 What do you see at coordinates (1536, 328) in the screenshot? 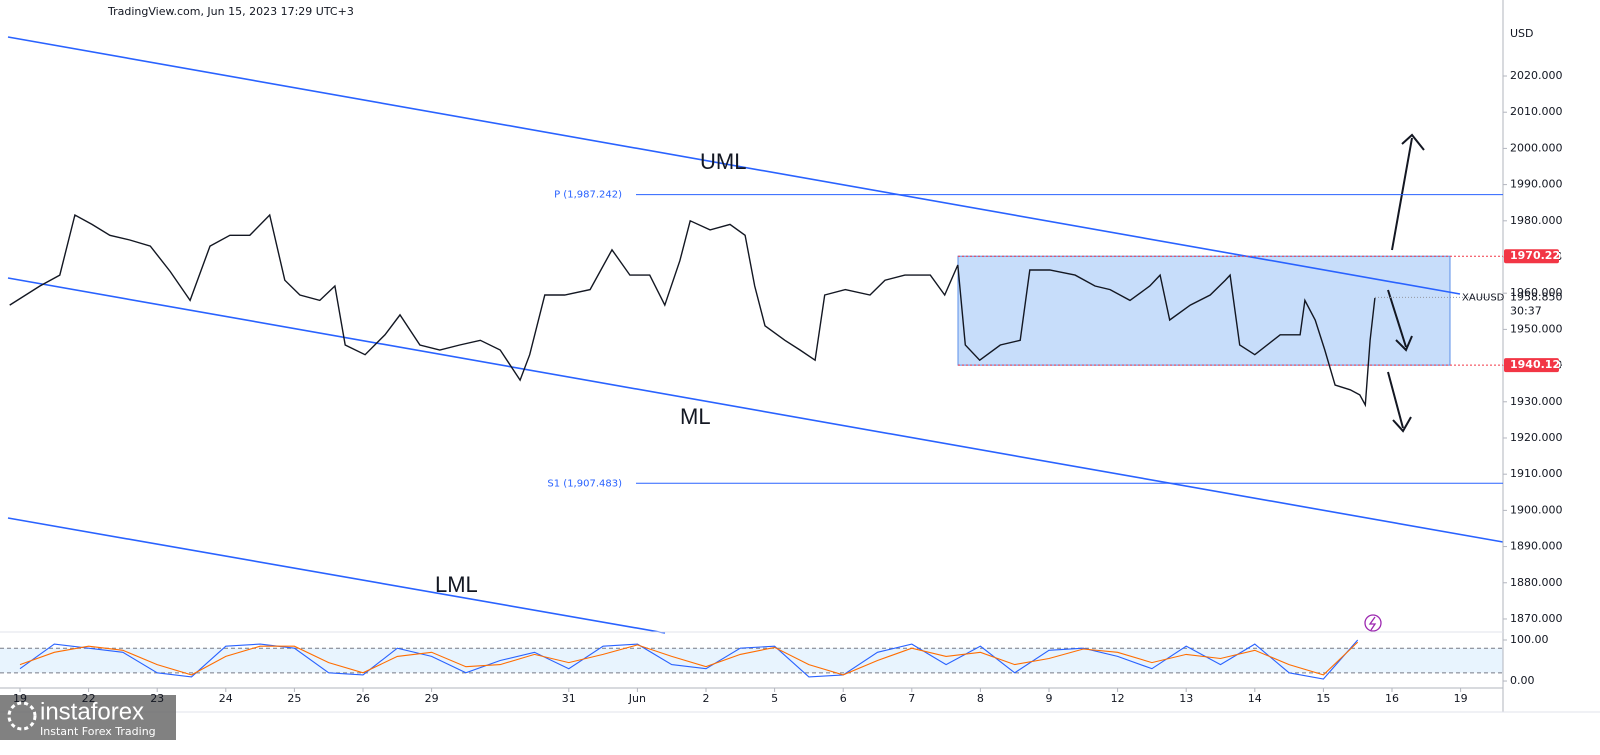
I see `y-tick-label: 1950.000` at bounding box center [1536, 328].